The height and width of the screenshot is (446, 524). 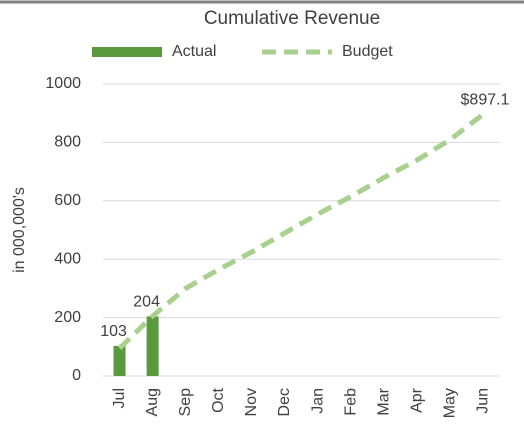 I want to click on legend-label: Actual, so click(x=194, y=51).